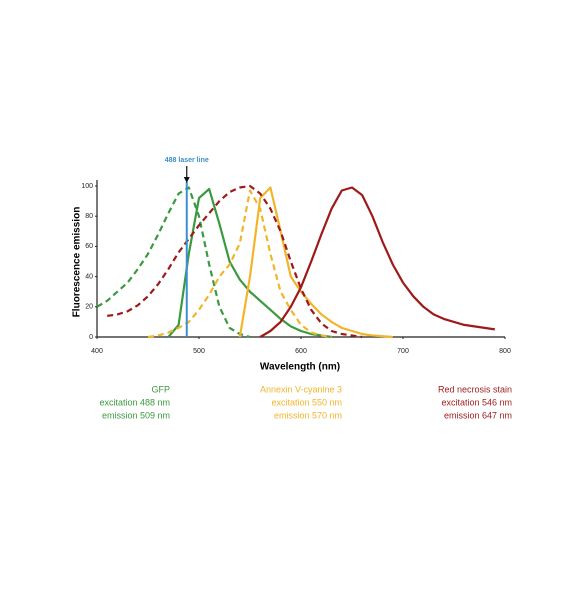  I want to click on y-tick-label: 80, so click(89, 216).